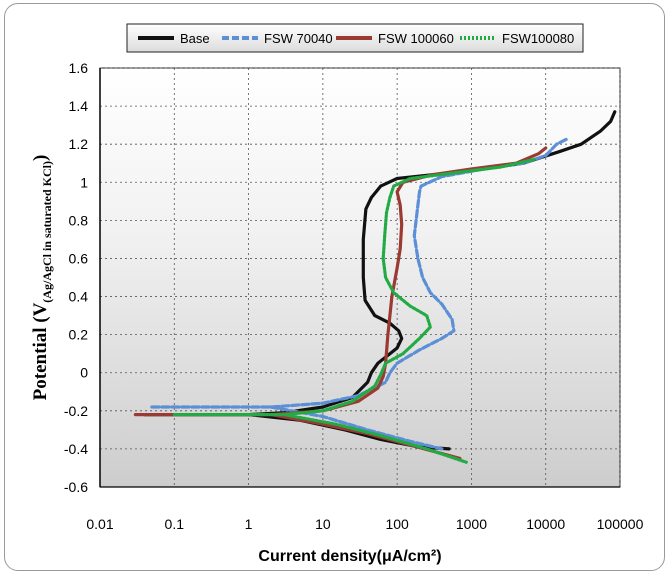 The width and height of the screenshot is (671, 577). Describe the element at coordinates (99, 524) in the screenshot. I see `x-tick-label: 0.01` at that location.